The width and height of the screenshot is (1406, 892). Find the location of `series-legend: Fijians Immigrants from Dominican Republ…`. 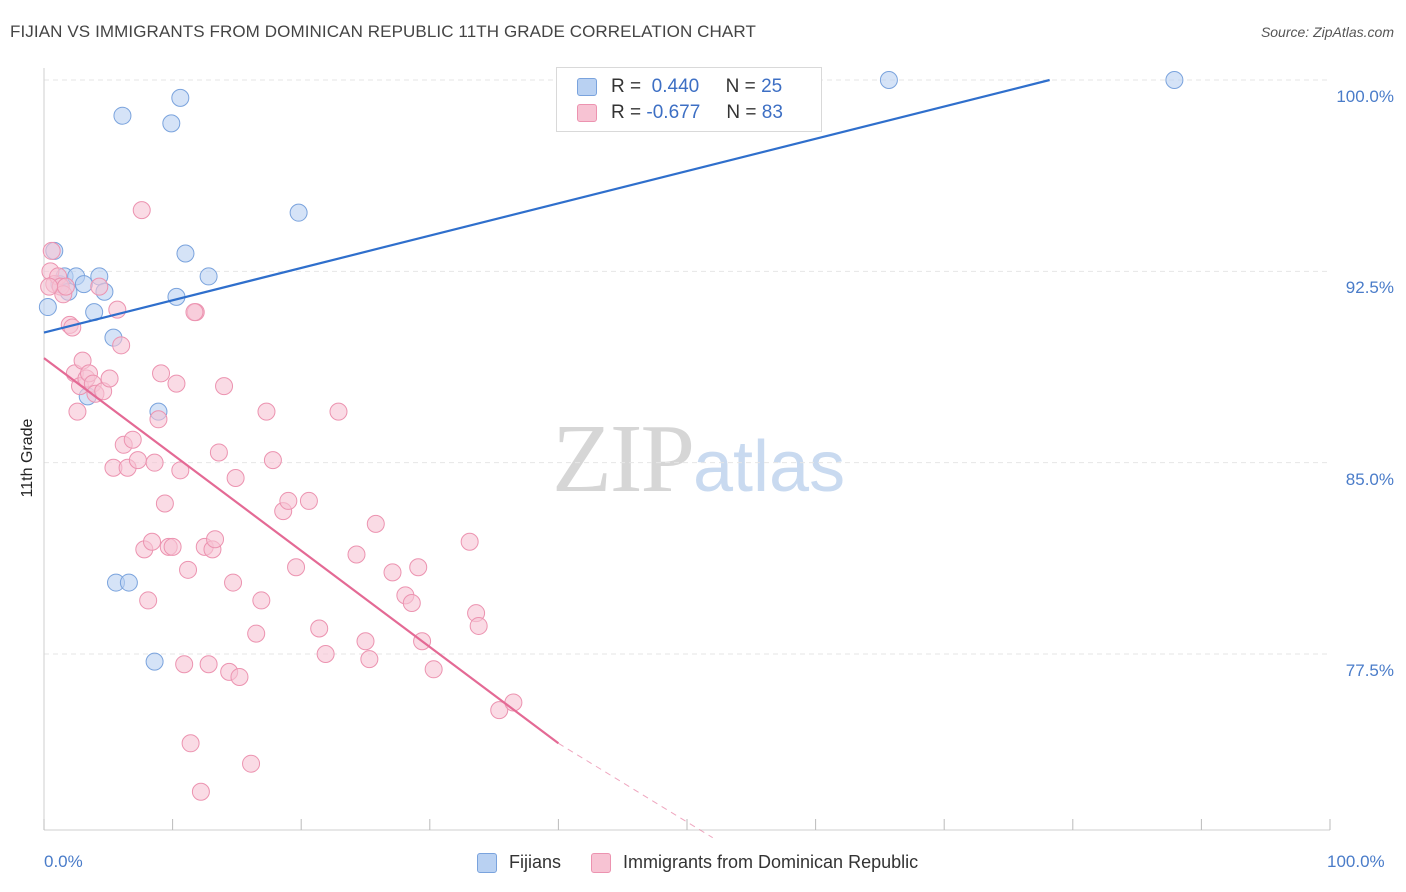

series-legend: Fijians Immigrants from Dominican Republ… is located at coordinates (712, 862).